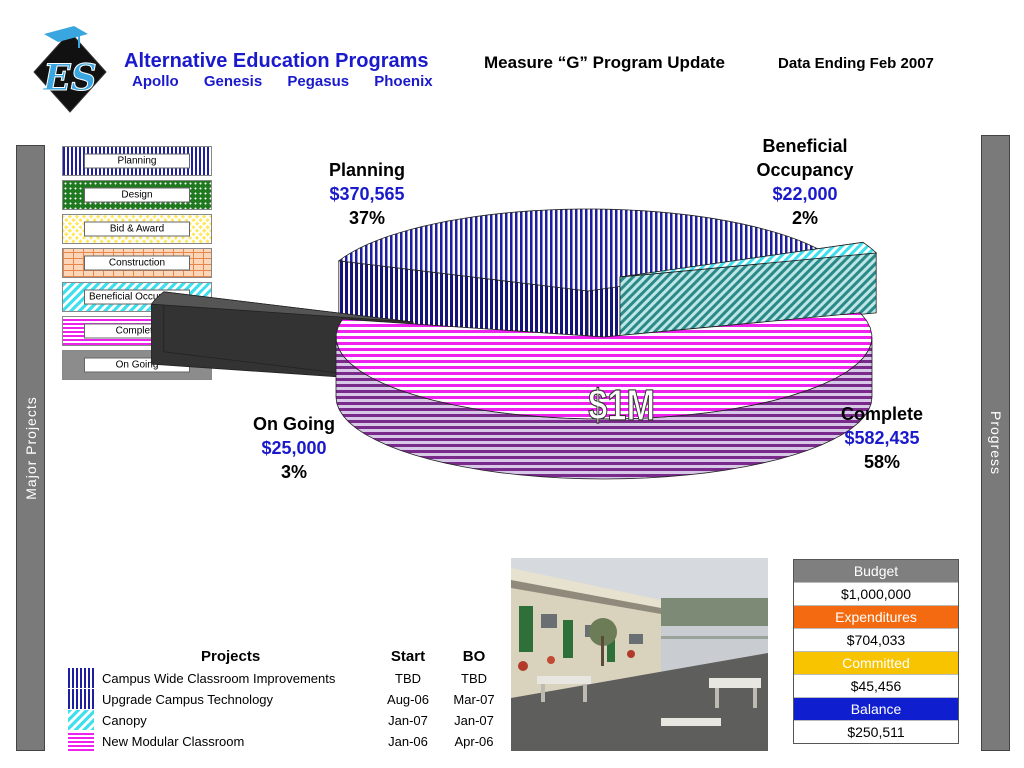 This screenshot has height=768, width=1024. What do you see at coordinates (804, 218) in the screenshot?
I see `slice-percent: 2%` at bounding box center [804, 218].